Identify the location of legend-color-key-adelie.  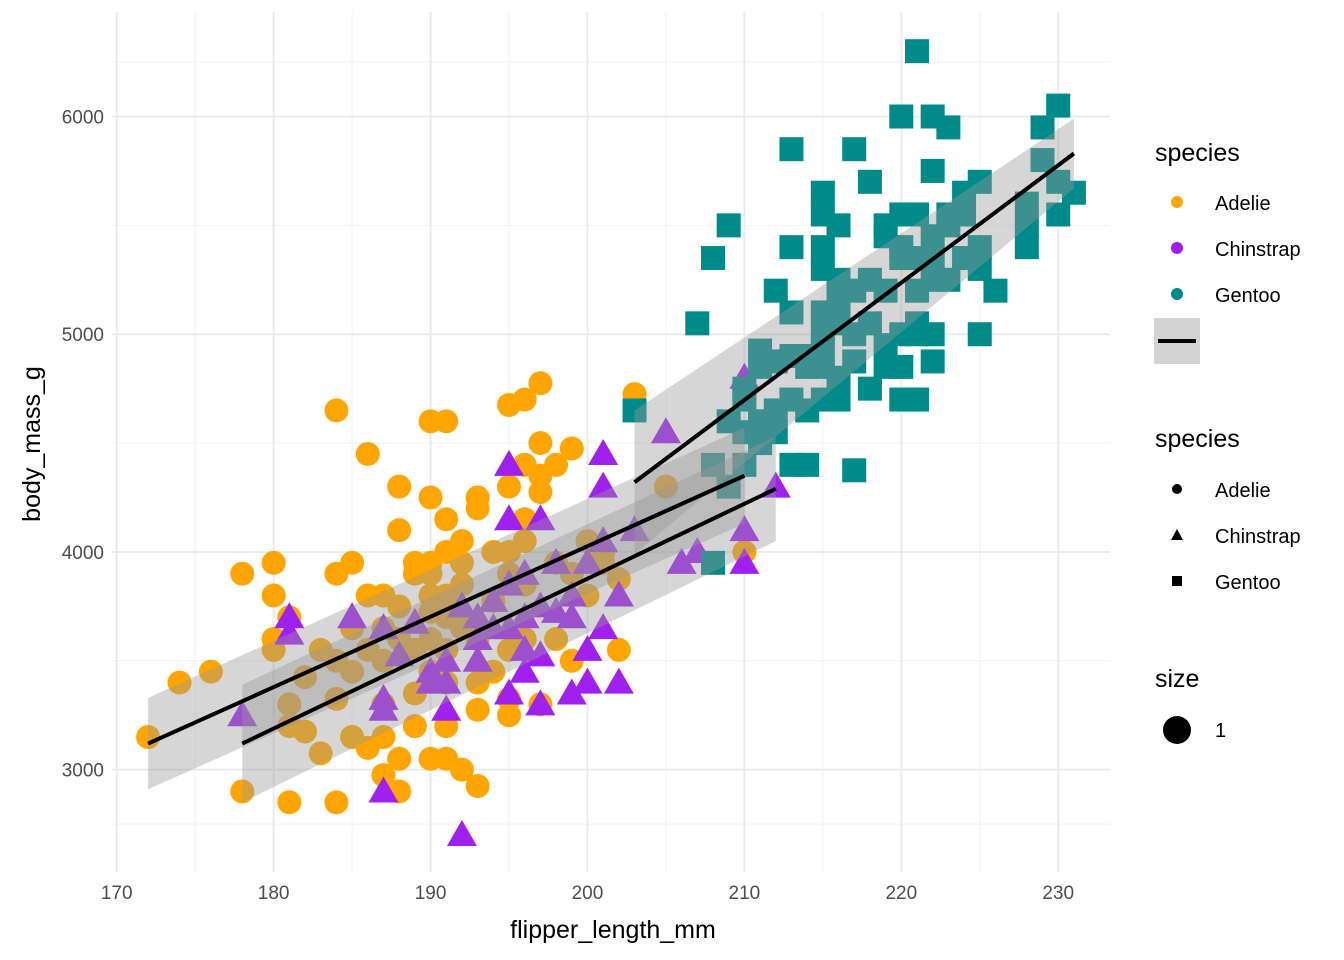
(1177, 202).